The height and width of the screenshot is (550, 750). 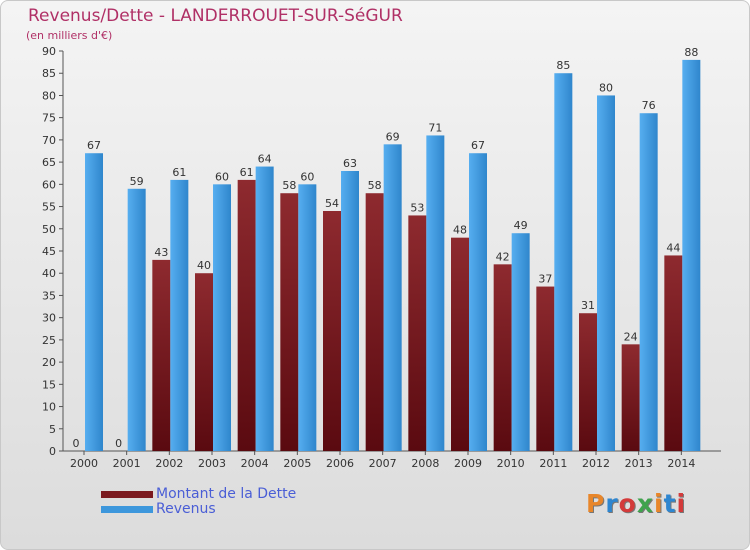 What do you see at coordinates (84, 463) in the screenshot?
I see `x-tick-label: 2000` at bounding box center [84, 463].